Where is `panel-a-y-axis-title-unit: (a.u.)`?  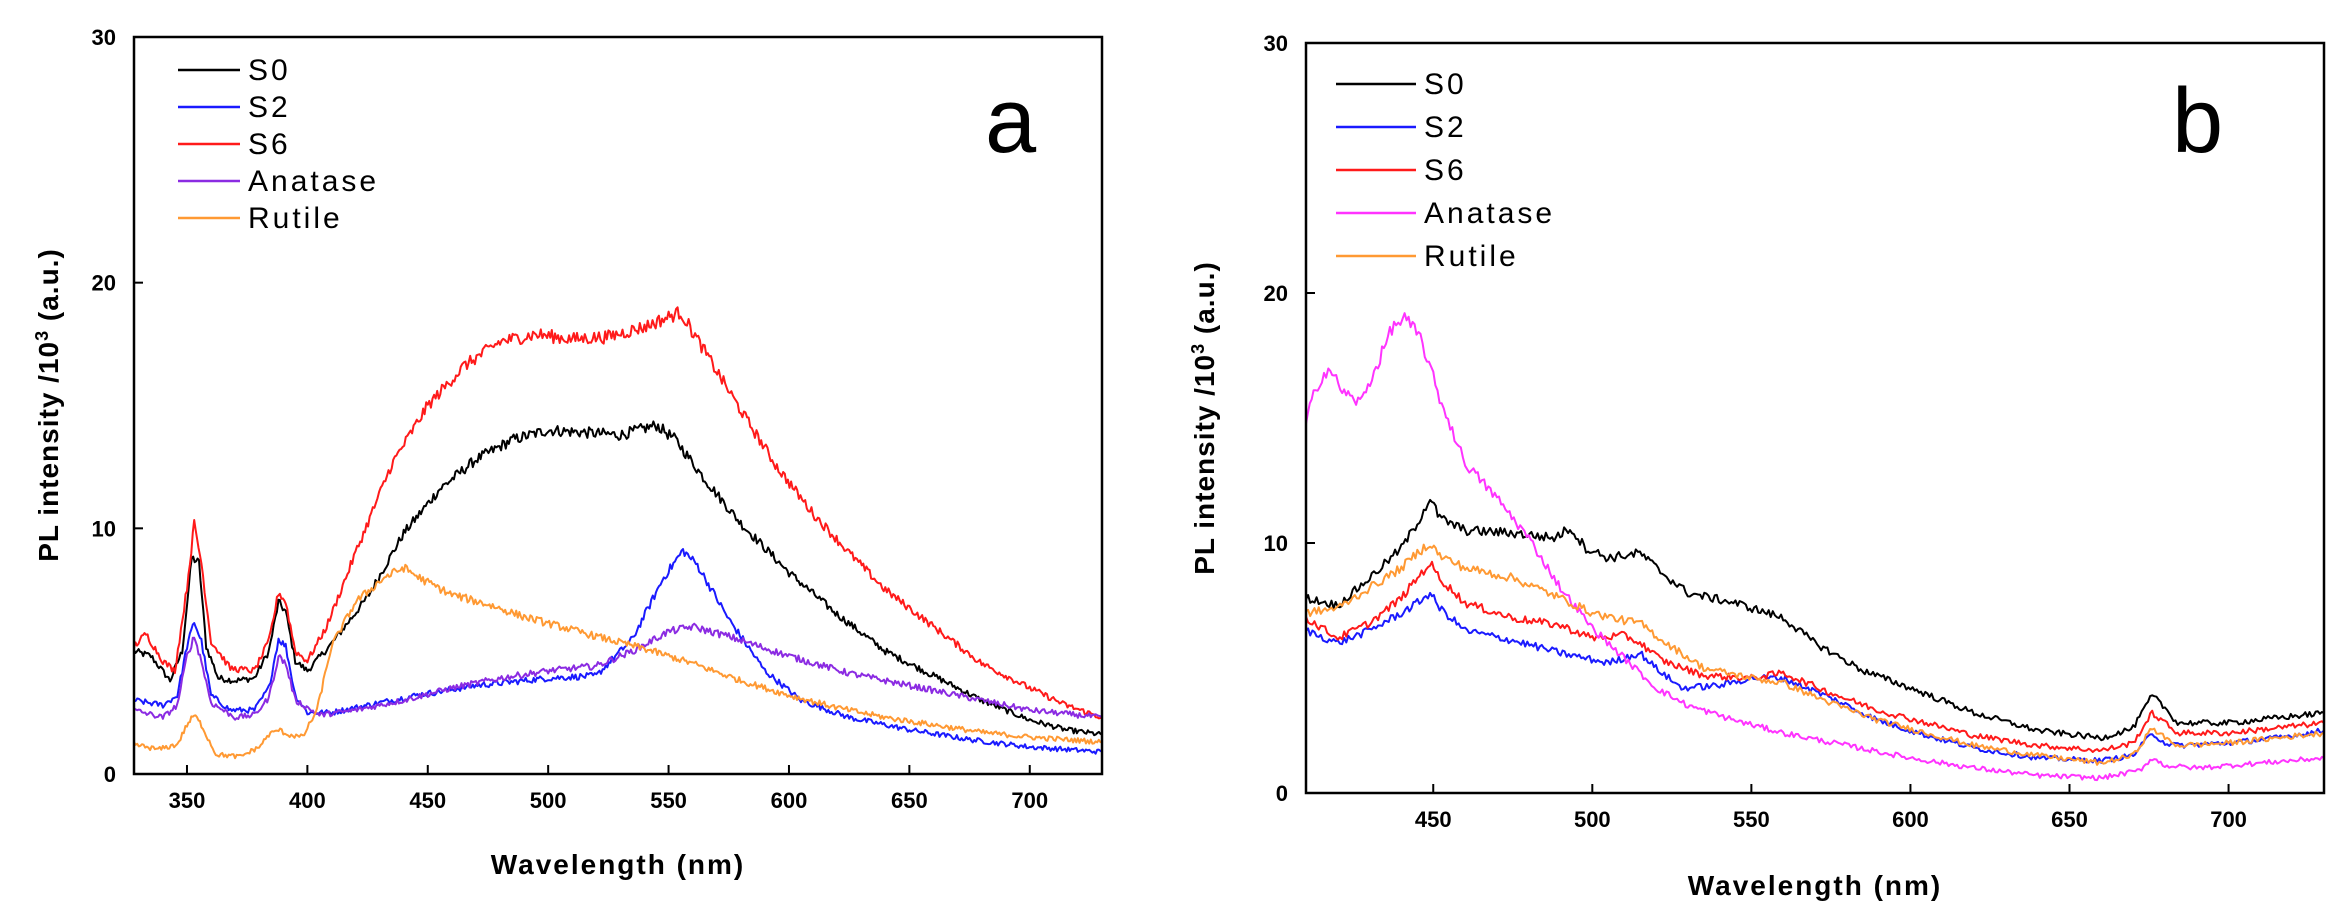
panel-a-y-axis-title-unit: (a.u.) is located at coordinates (48, 289).